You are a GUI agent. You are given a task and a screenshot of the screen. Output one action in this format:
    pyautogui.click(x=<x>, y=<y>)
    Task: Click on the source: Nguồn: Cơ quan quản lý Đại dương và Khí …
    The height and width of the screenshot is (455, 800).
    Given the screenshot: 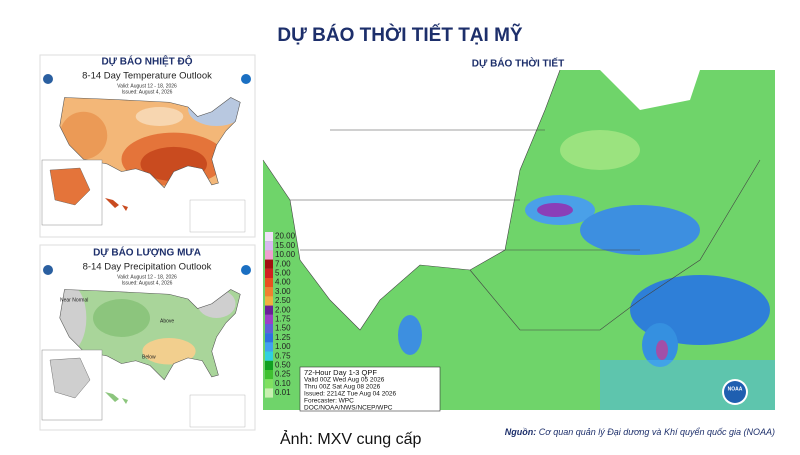 What is the action you would take?
    pyautogui.click(x=640, y=432)
    